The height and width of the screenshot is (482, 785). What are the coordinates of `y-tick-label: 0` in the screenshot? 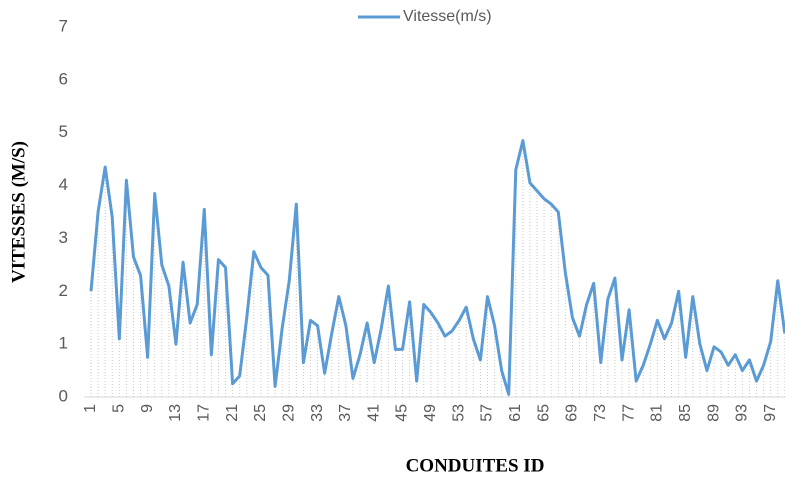 It's located at (63, 395).